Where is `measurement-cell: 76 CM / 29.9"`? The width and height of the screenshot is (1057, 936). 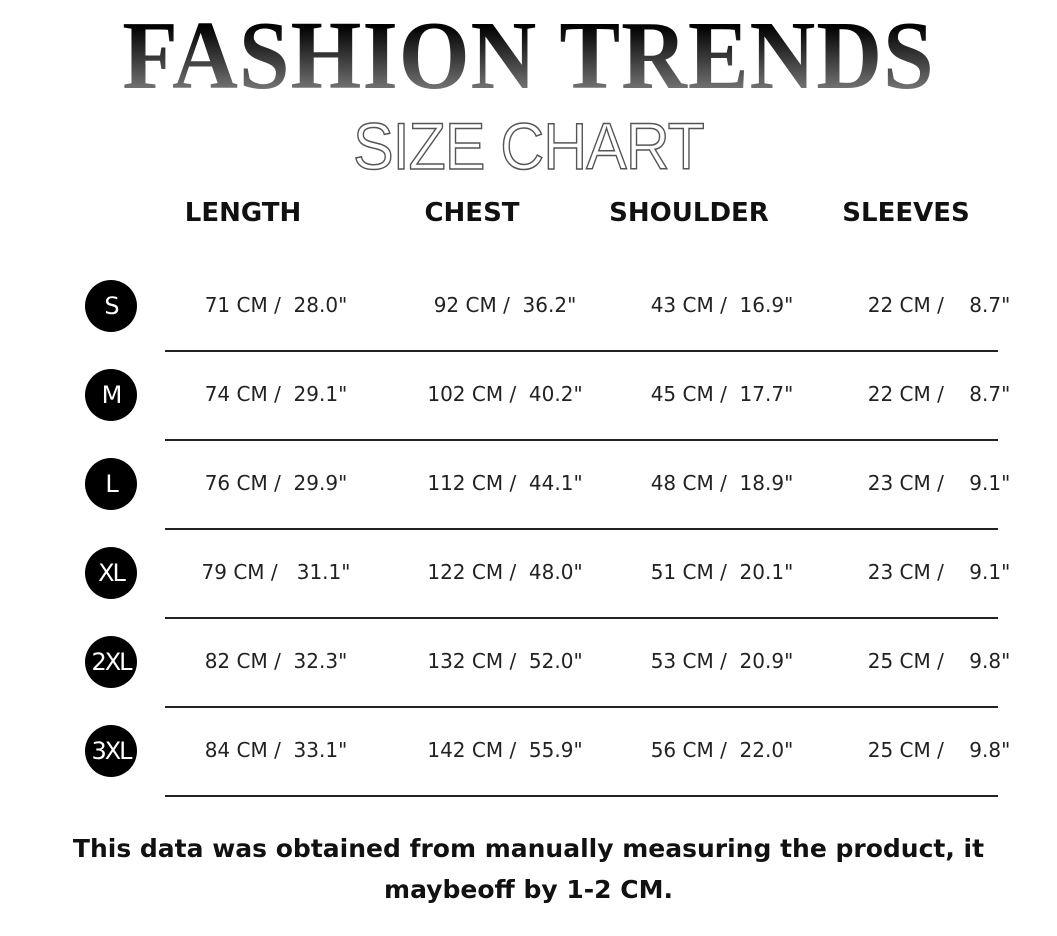 measurement-cell: 76 CM / 29.9" is located at coordinates (276, 483).